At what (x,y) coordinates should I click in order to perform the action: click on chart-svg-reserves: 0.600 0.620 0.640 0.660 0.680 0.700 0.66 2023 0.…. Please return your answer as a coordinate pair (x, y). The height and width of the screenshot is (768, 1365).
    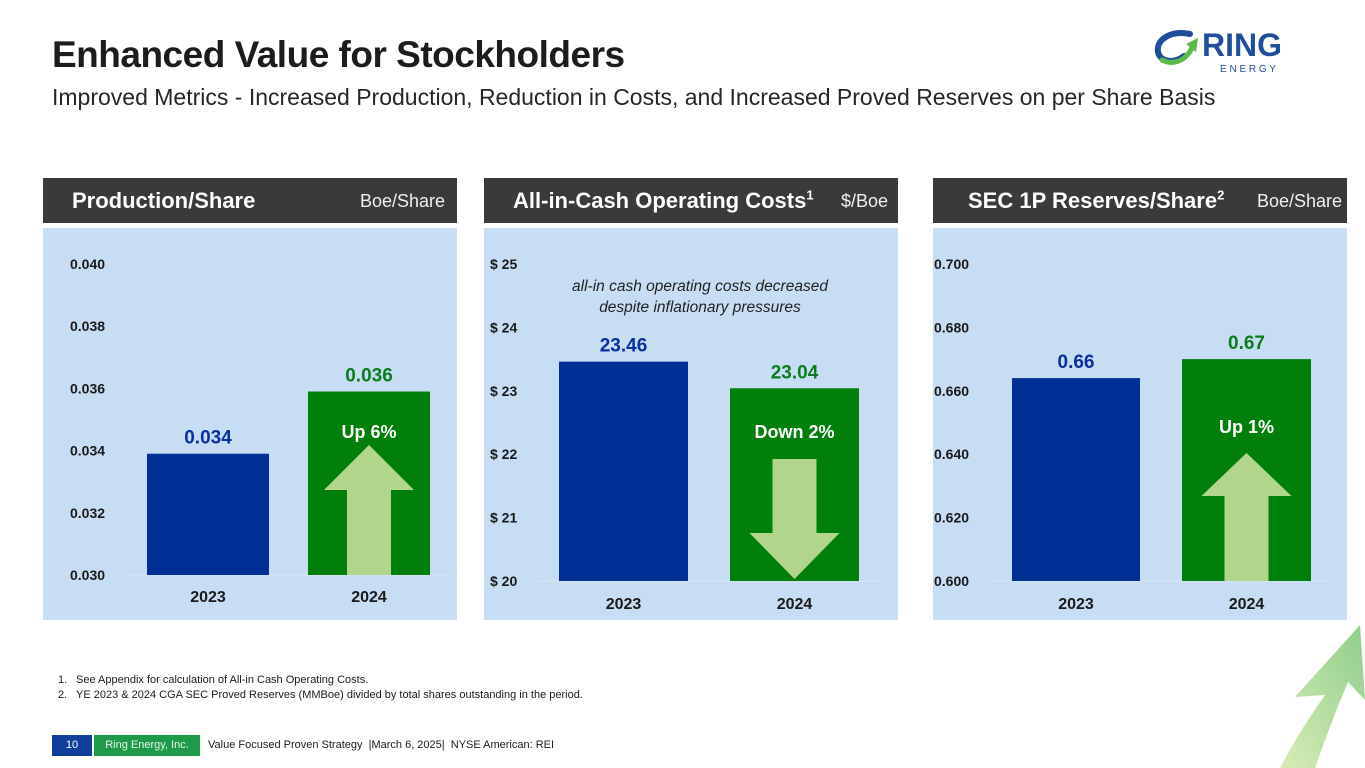
    Looking at the image, I should click on (1132, 434).